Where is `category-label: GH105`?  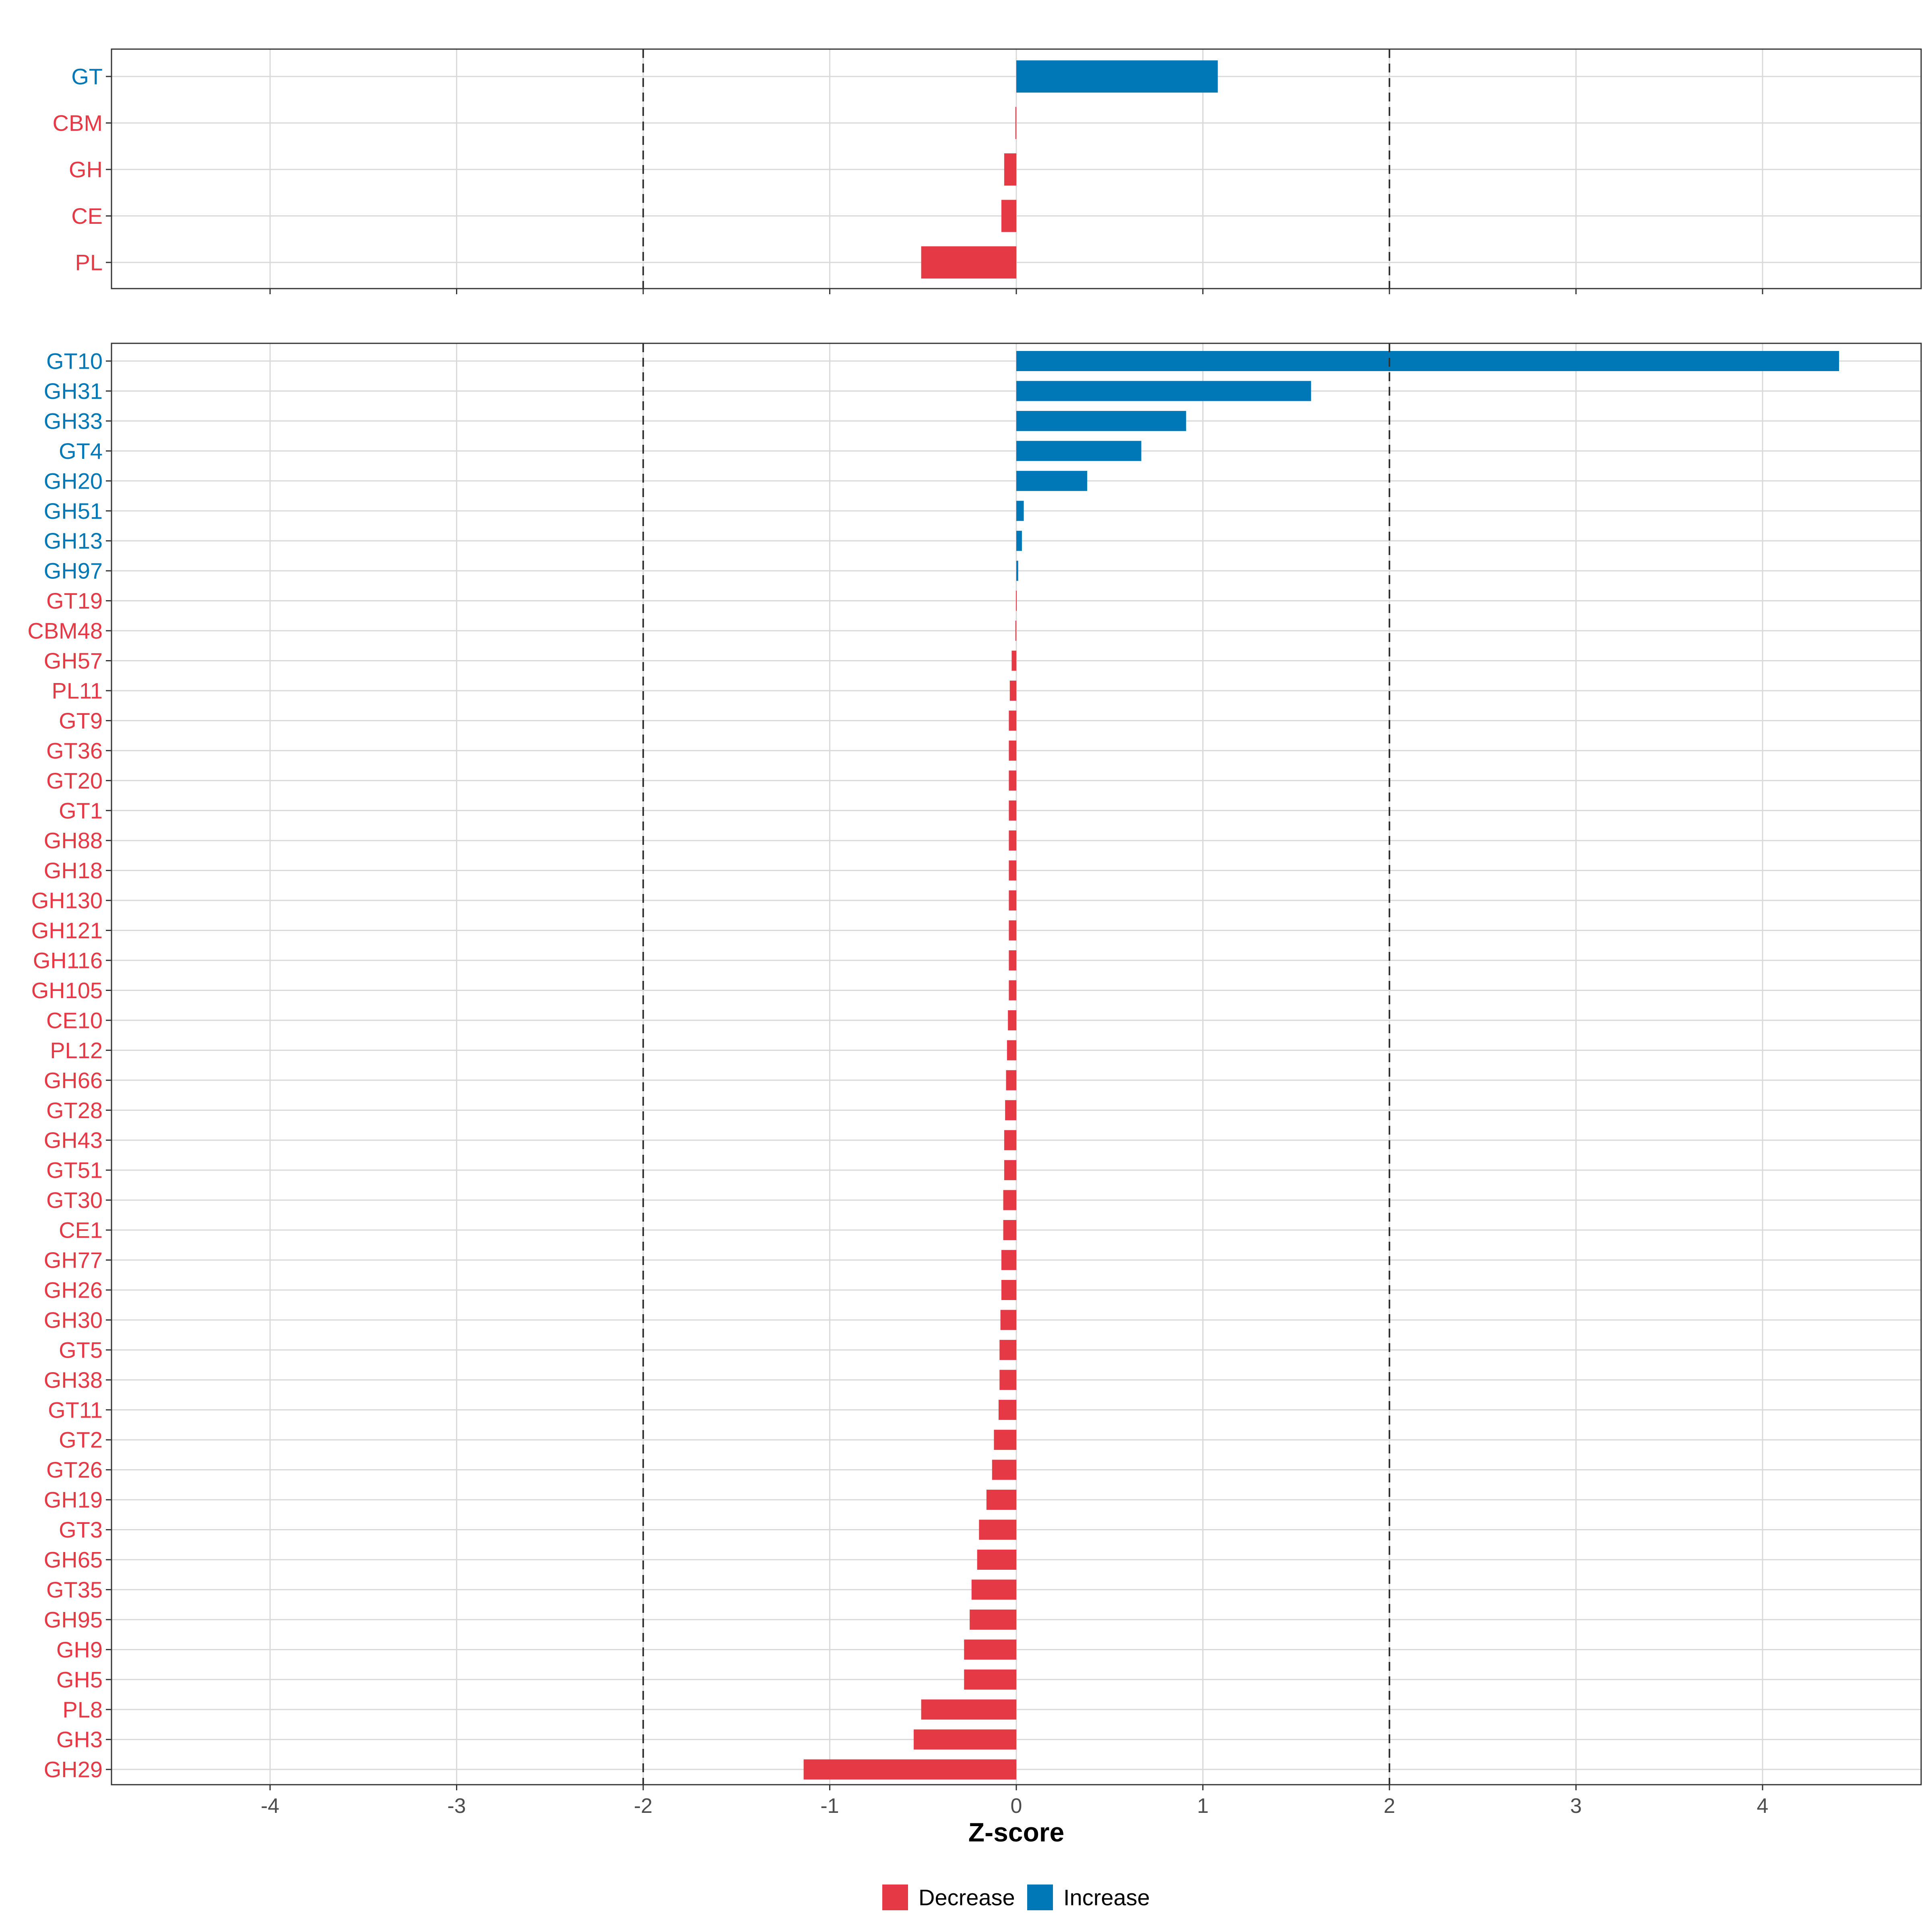
category-label: GH105 is located at coordinates (67, 990).